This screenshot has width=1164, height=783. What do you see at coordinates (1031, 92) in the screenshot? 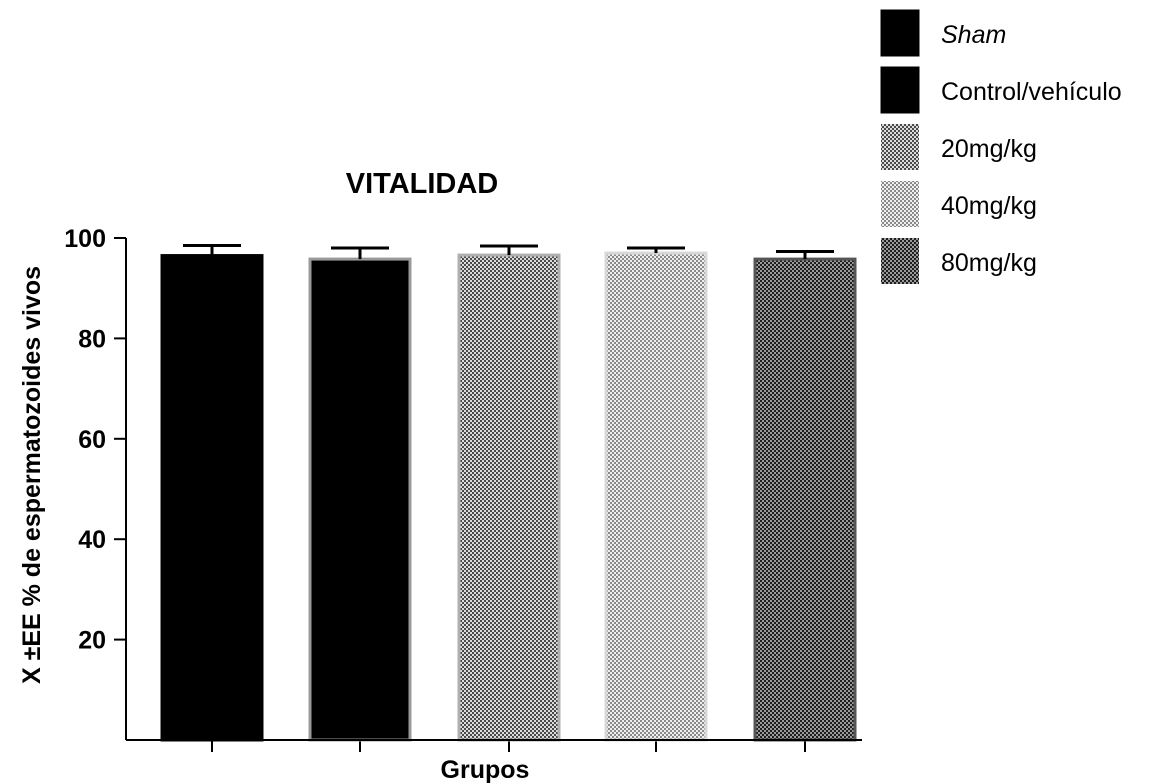
I see `legend-label: Control/vehículo` at bounding box center [1031, 92].